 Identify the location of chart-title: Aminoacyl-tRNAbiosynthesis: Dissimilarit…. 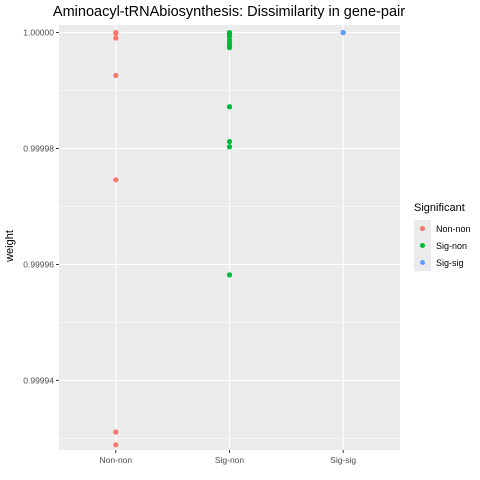
(229, 12).